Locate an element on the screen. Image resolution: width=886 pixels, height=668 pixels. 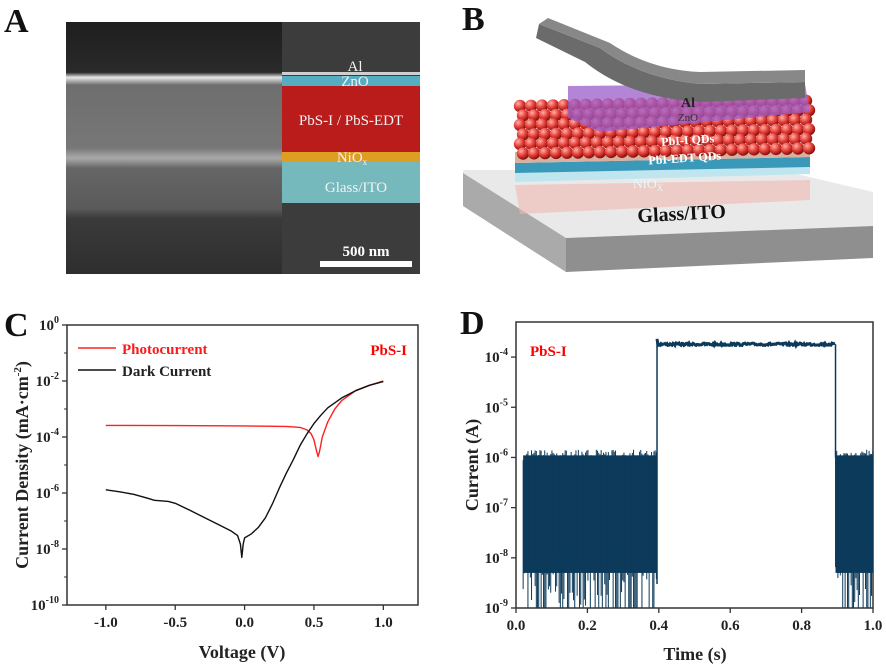
y-tick-label: 10⁻⁵ is located at coordinates (496, 406).